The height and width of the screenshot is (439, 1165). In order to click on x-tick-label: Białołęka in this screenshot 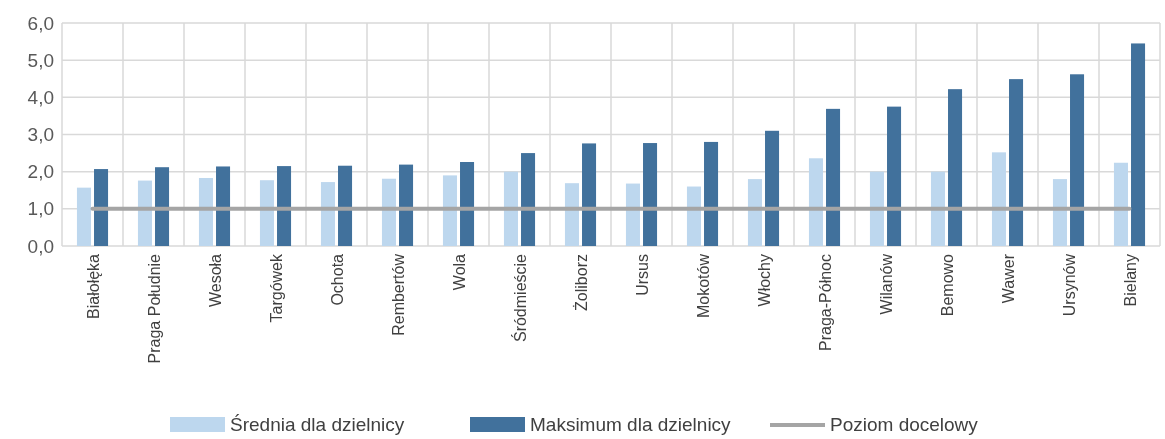, I will do `click(93, 286)`.